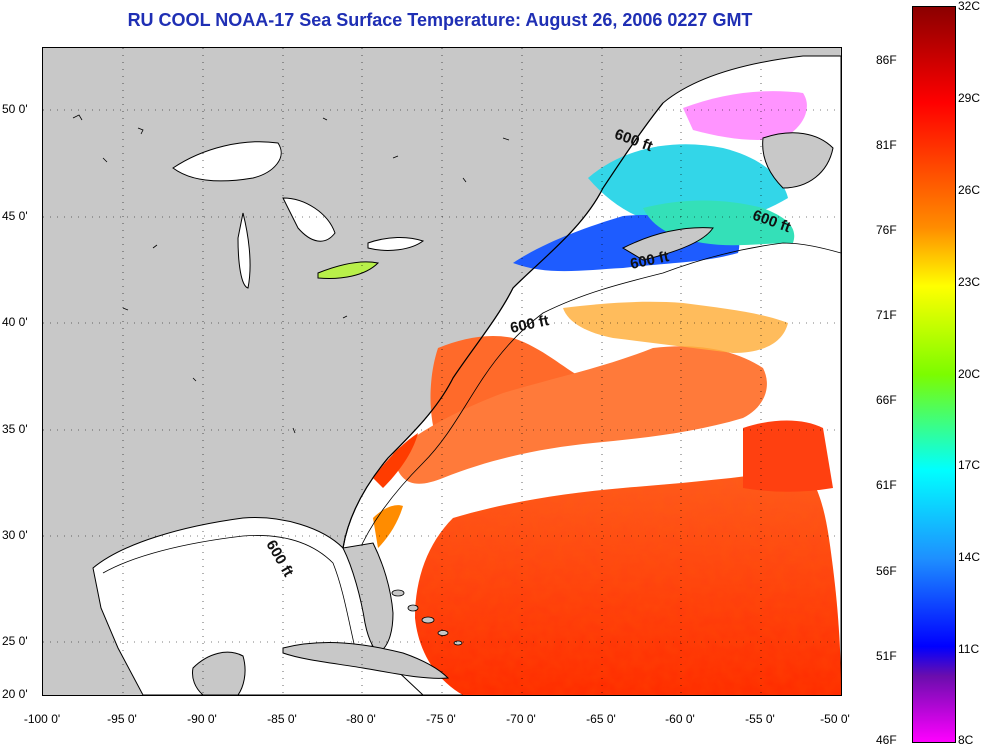 The width and height of the screenshot is (984, 754). Describe the element at coordinates (667, 244) in the screenshot. I see `nova-scotia-land` at that location.